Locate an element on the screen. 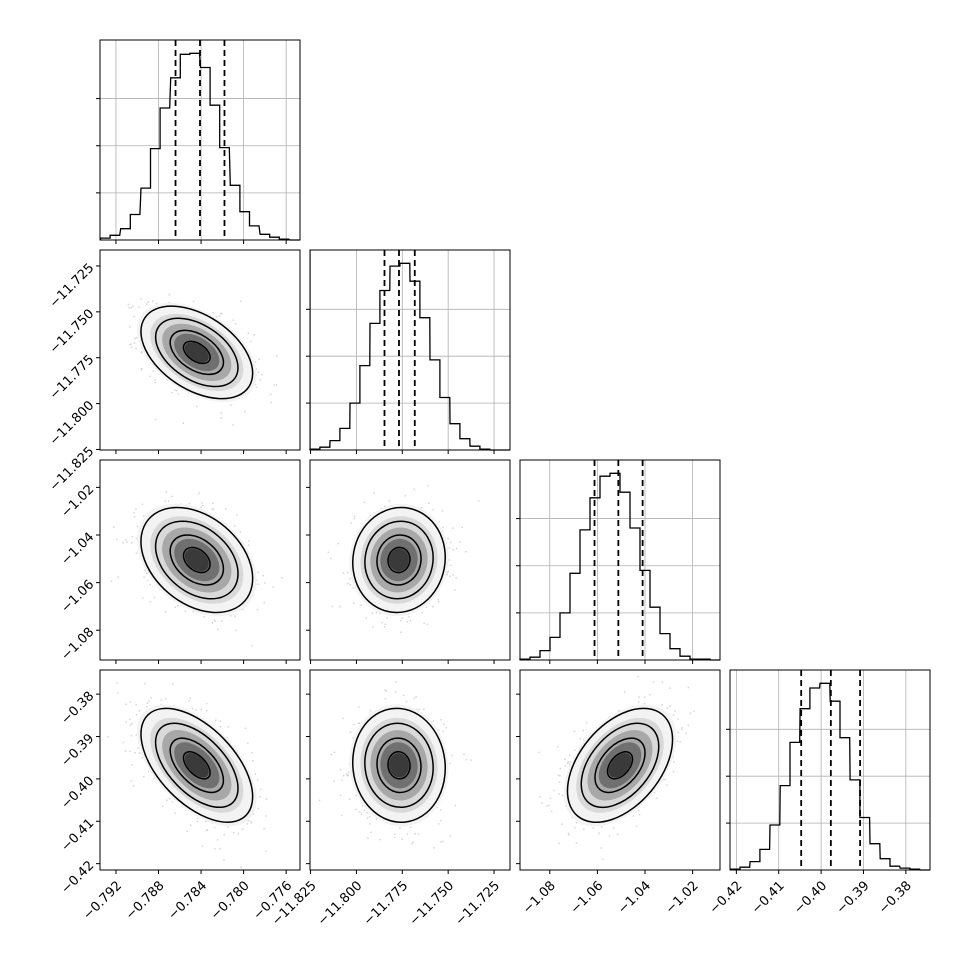 The image size is (970, 970). hist-step-line is located at coordinates (619, 566).